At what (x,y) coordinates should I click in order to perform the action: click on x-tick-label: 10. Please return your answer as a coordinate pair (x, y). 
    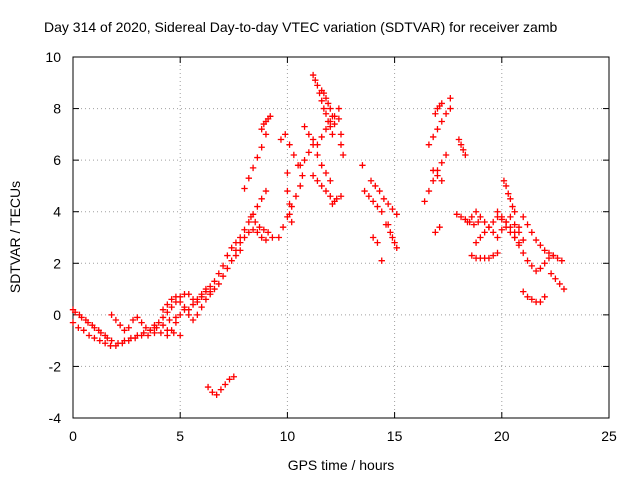
    Looking at the image, I should click on (288, 436).